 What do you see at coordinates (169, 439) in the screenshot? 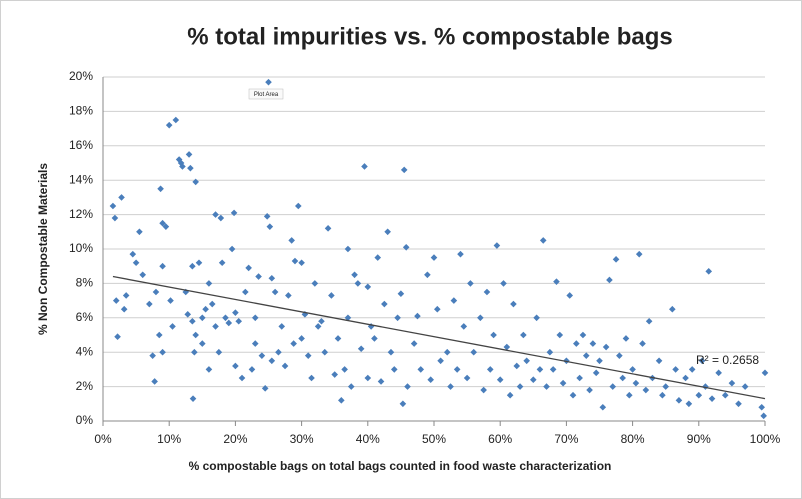
I see `x-tick-label: 10%` at bounding box center [169, 439].